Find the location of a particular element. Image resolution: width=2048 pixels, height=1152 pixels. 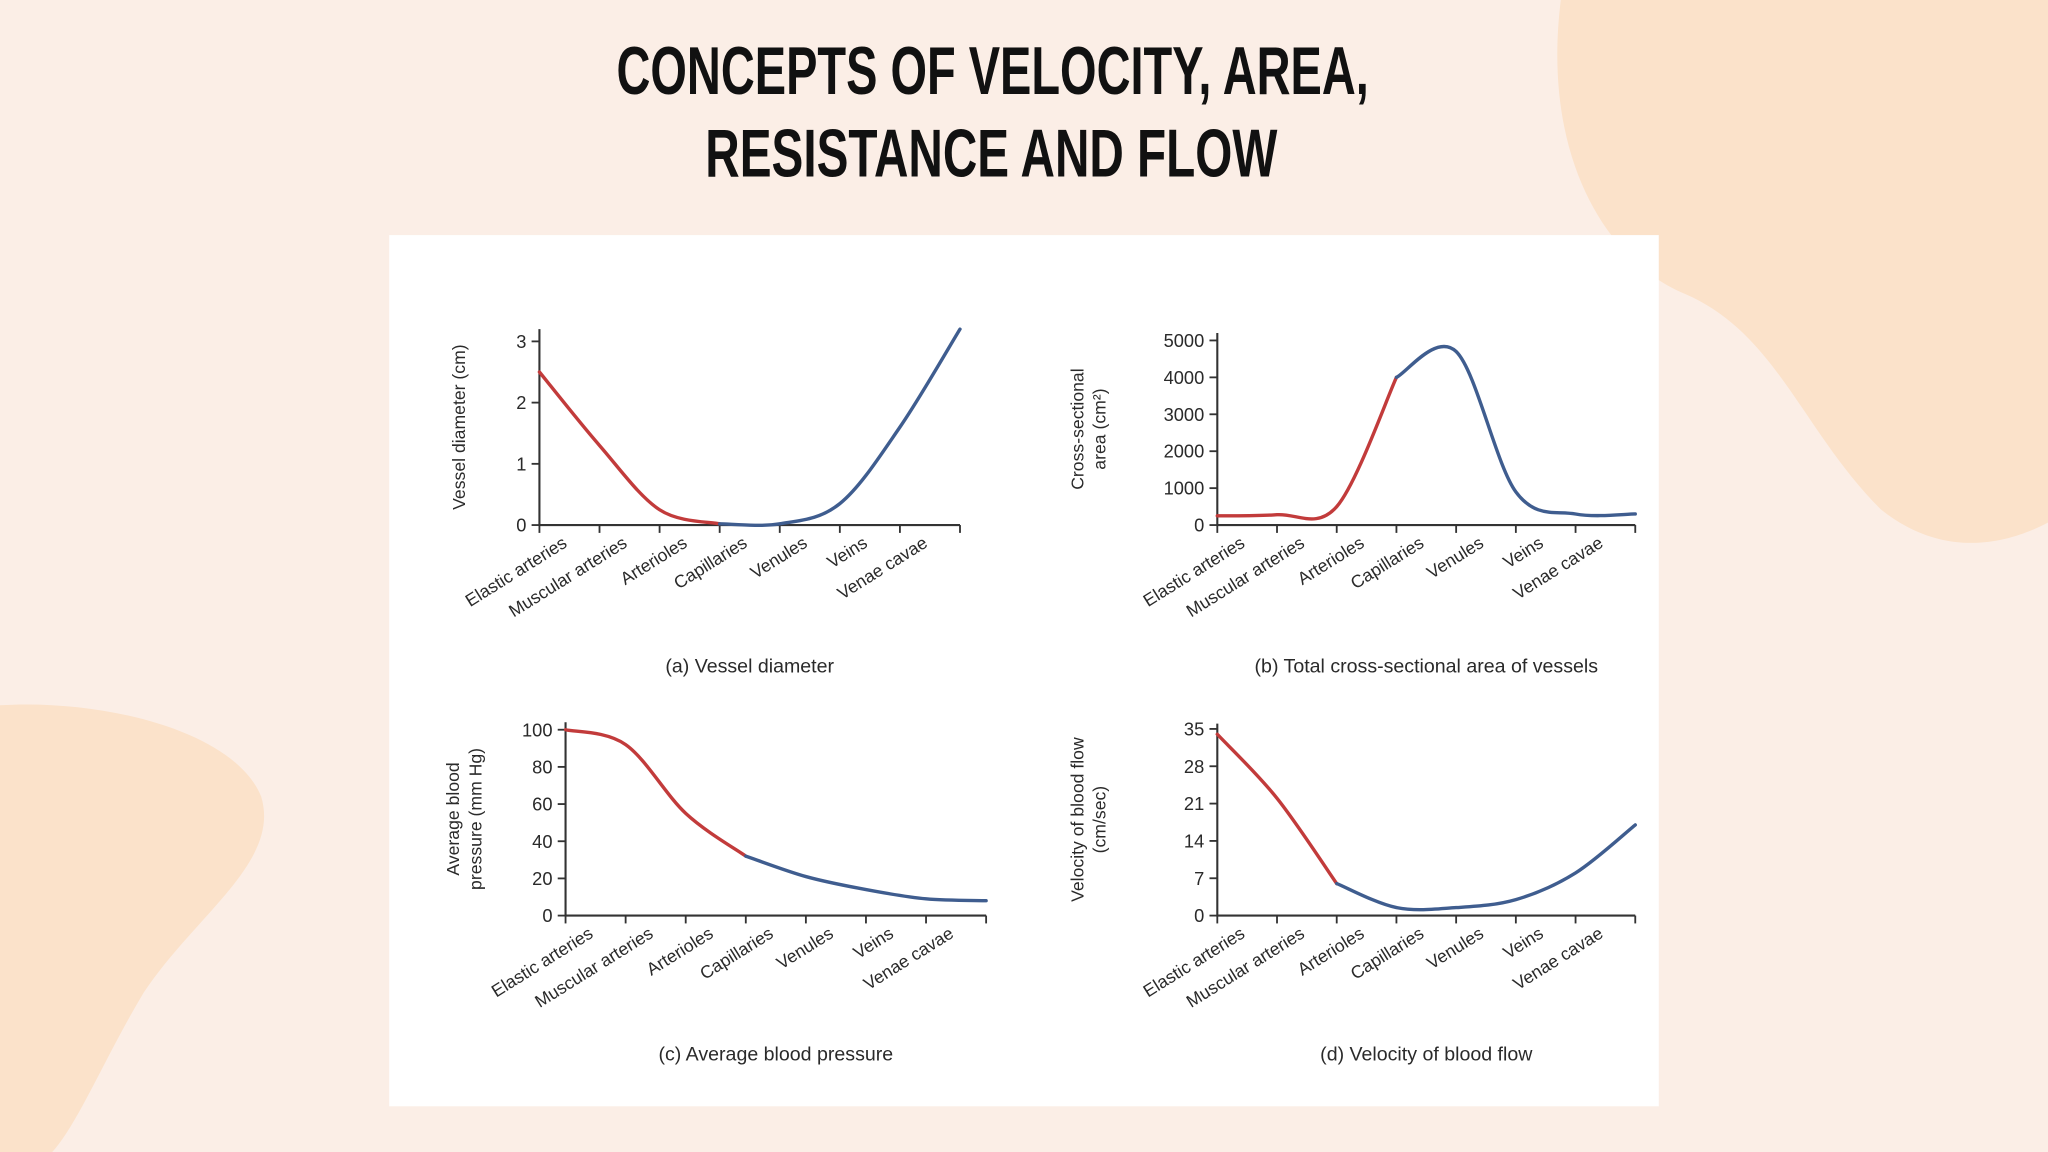

y-tick-label: 21 is located at coordinates (1194, 803).